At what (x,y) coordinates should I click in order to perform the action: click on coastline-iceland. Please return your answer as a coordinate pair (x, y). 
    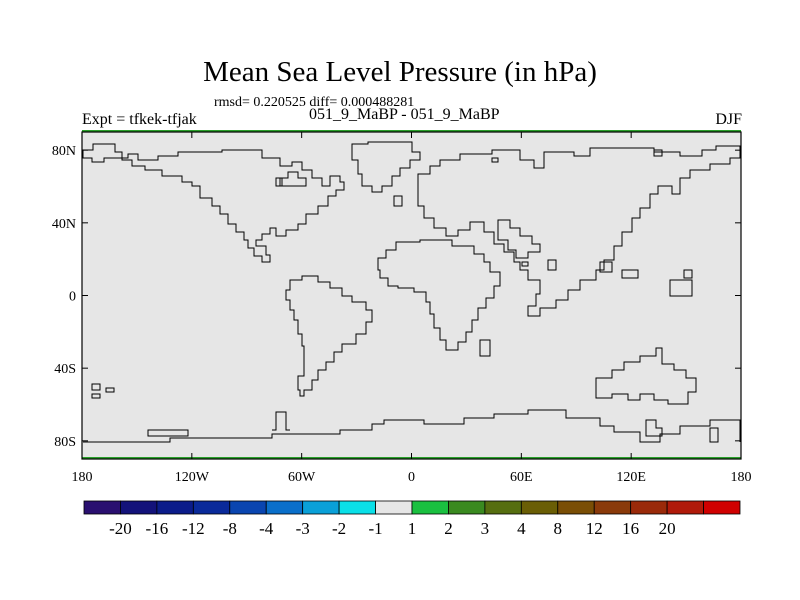
    Looking at the image, I should click on (398, 201).